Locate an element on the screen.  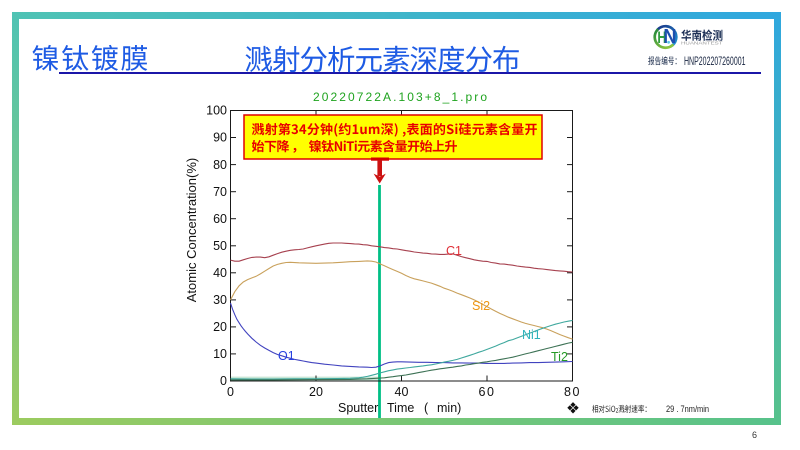
svg-text: Atomic Concentration(%) is located at coordinates (191, 230).